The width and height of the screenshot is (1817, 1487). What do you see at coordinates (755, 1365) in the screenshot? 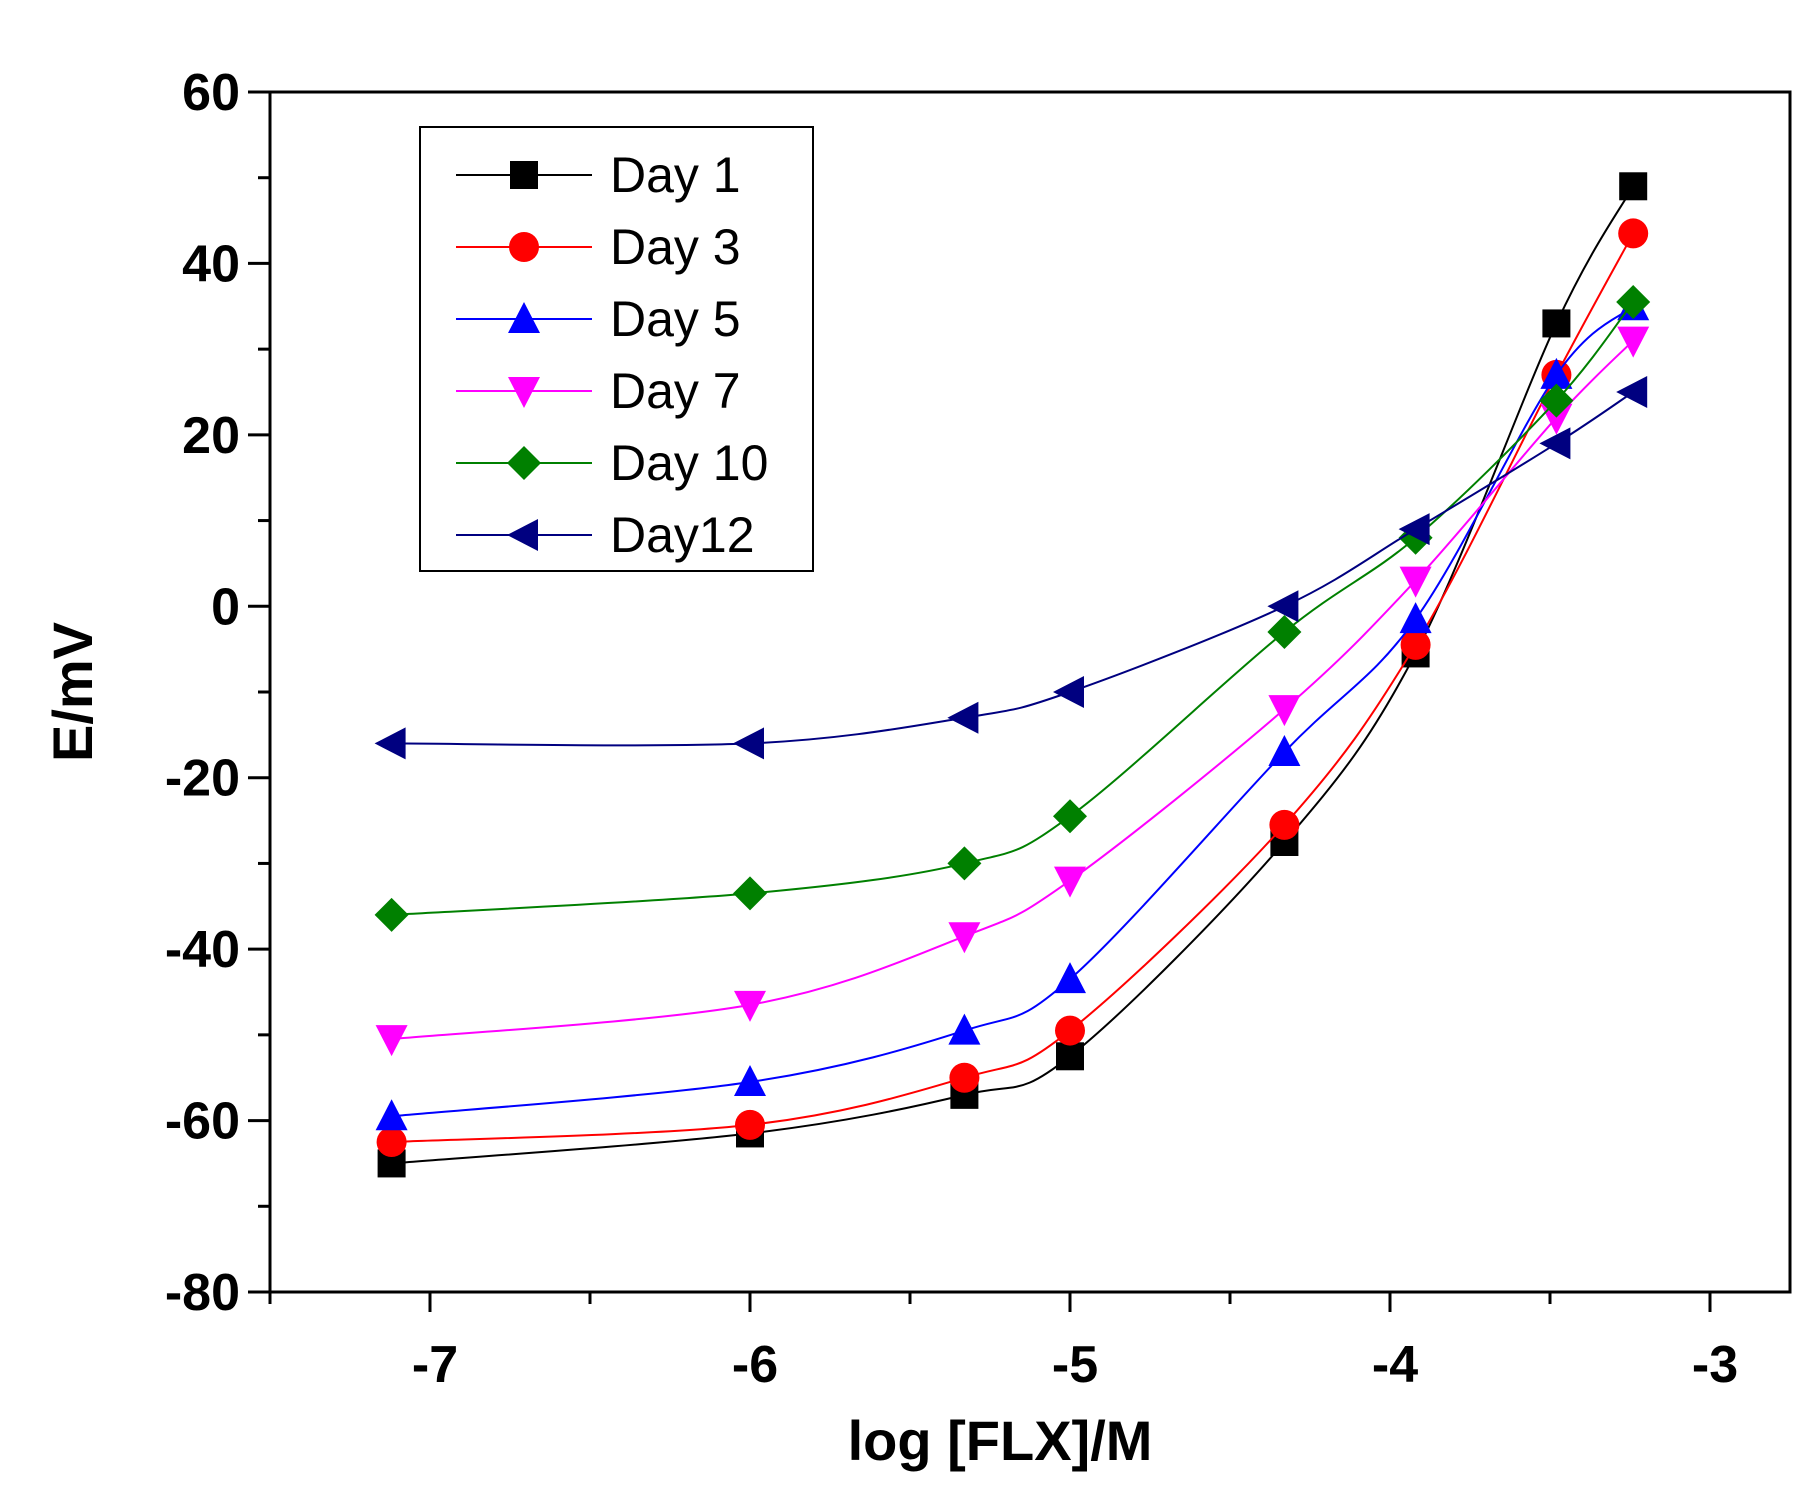
I see `x-tick-label: -6` at bounding box center [755, 1365].